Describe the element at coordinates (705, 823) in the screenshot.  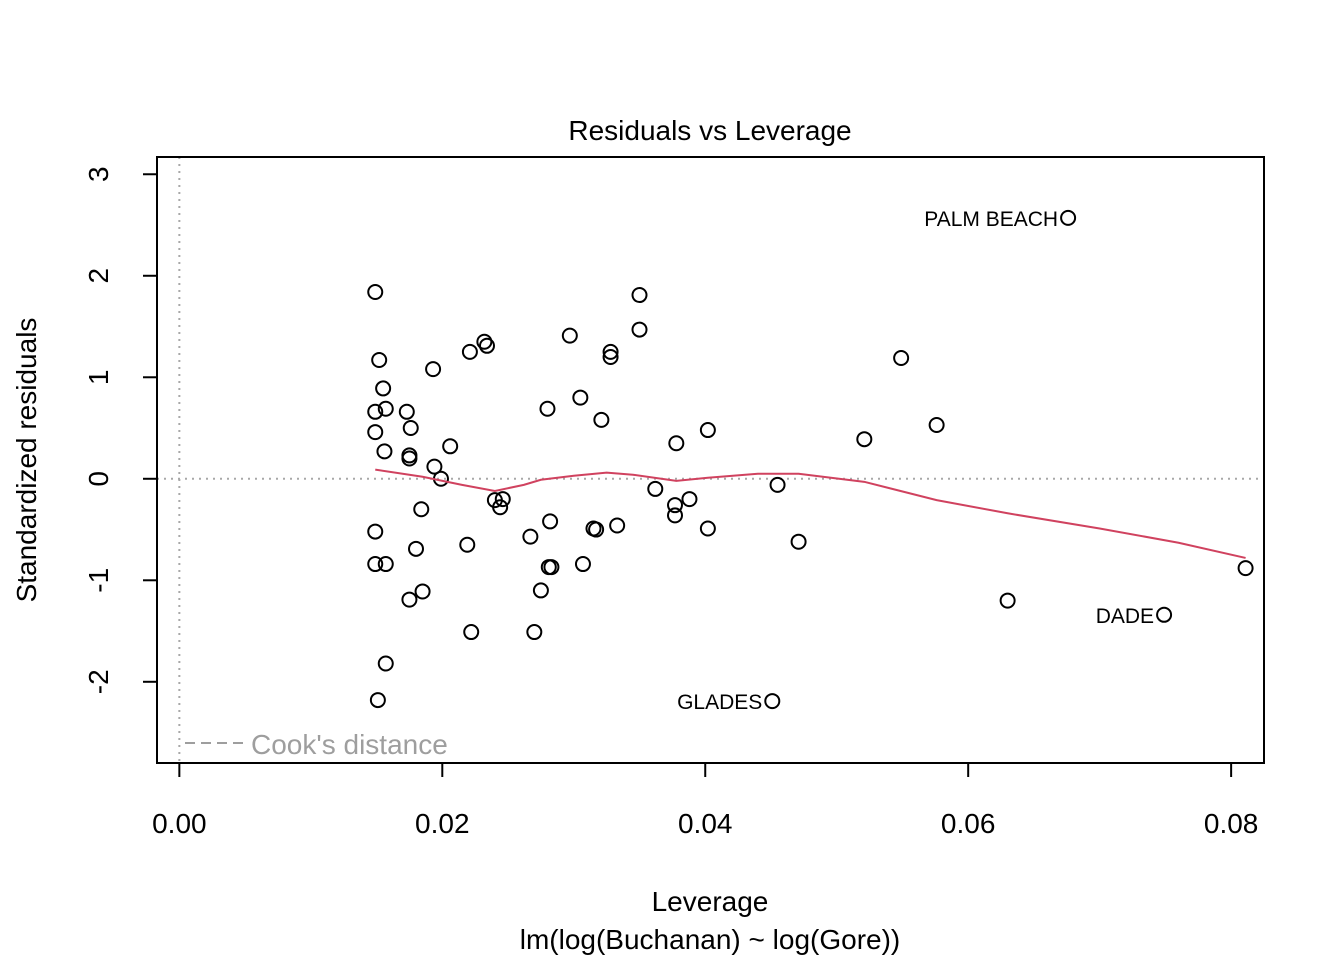
I see `x-tick-label: 0.04` at that location.